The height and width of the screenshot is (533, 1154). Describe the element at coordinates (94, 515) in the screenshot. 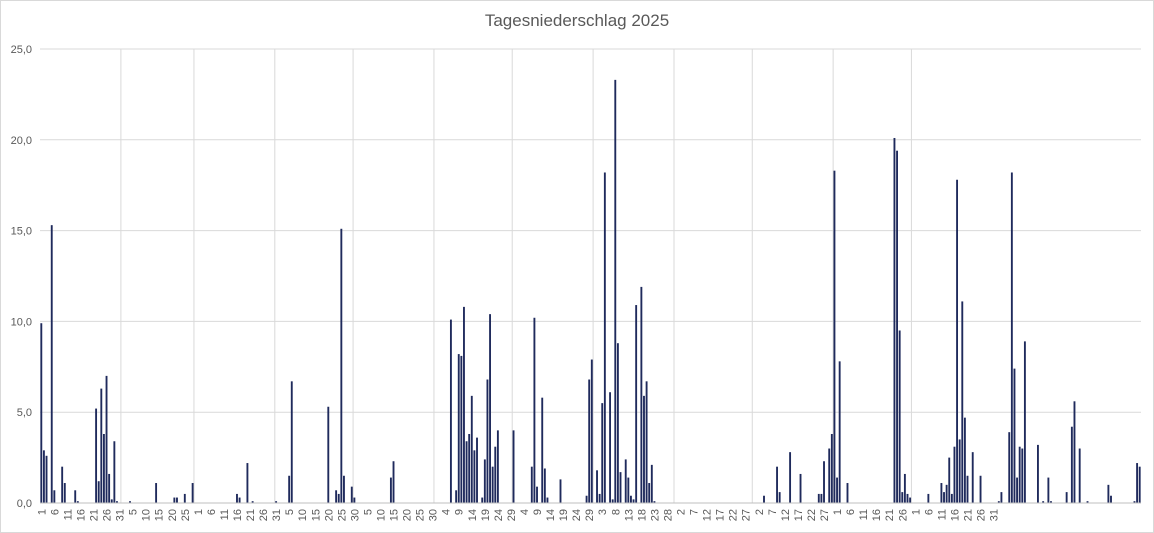

I see `x-tick-label: 21` at that location.